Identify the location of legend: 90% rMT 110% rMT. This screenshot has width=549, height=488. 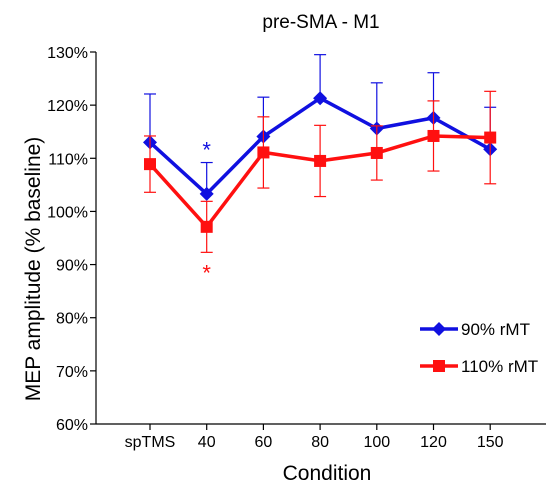
(479, 348).